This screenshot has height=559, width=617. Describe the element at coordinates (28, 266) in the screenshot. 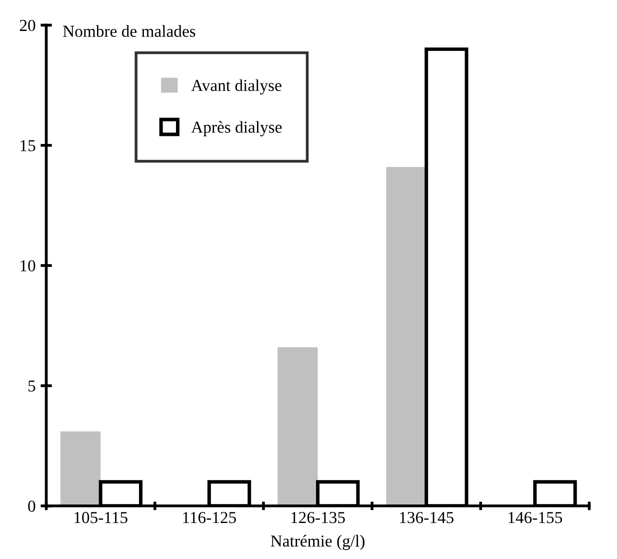

I see `y-tick-label: 10` at that location.